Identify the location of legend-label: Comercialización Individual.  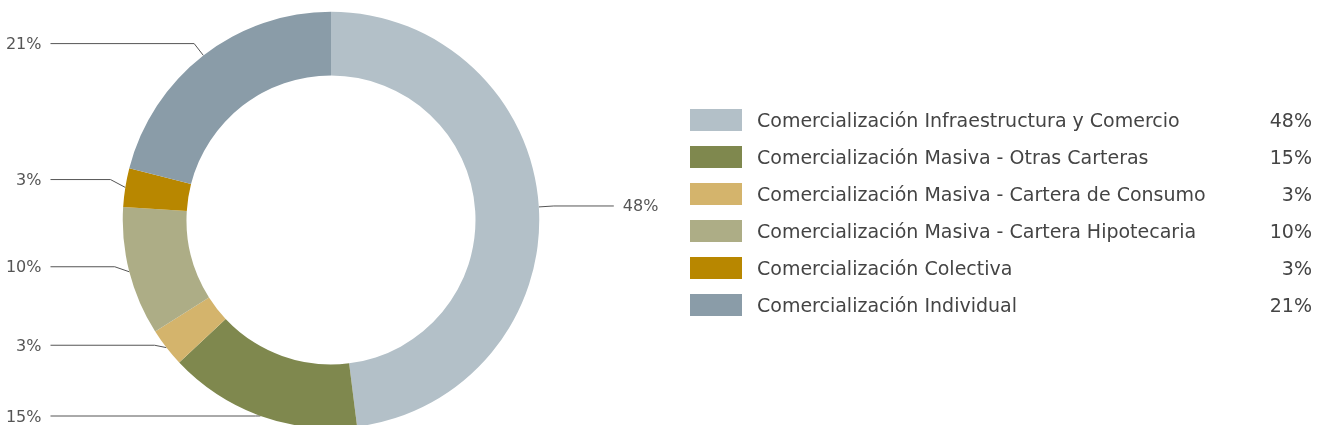
(887, 305).